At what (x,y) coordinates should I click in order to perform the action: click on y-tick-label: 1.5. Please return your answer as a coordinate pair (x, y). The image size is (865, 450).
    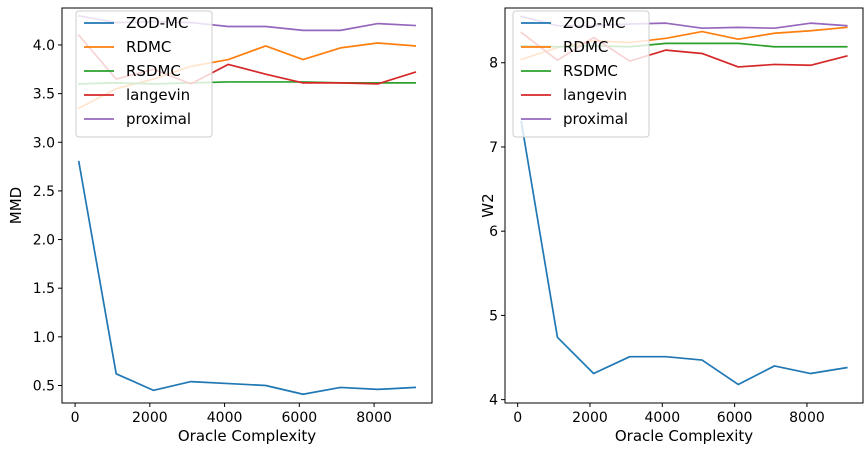
    Looking at the image, I should click on (44, 289).